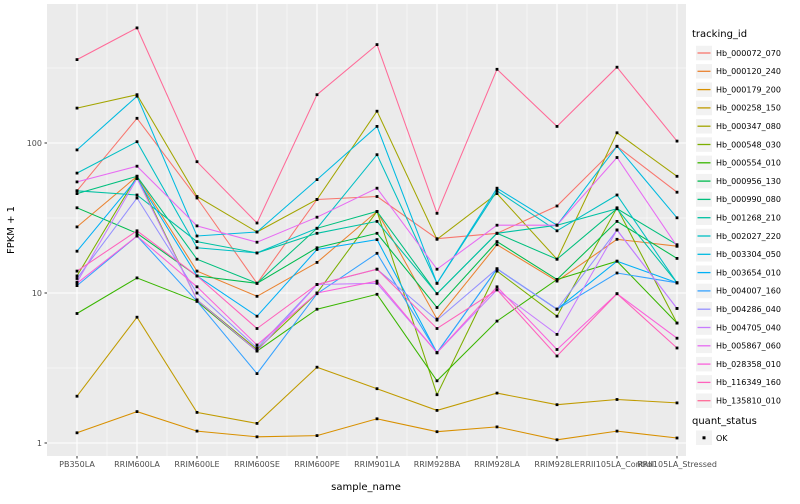 This screenshot has width=800, height=504. What do you see at coordinates (497, 464) in the screenshot?
I see `x-tick-label: RRIM928LA` at bounding box center [497, 464].